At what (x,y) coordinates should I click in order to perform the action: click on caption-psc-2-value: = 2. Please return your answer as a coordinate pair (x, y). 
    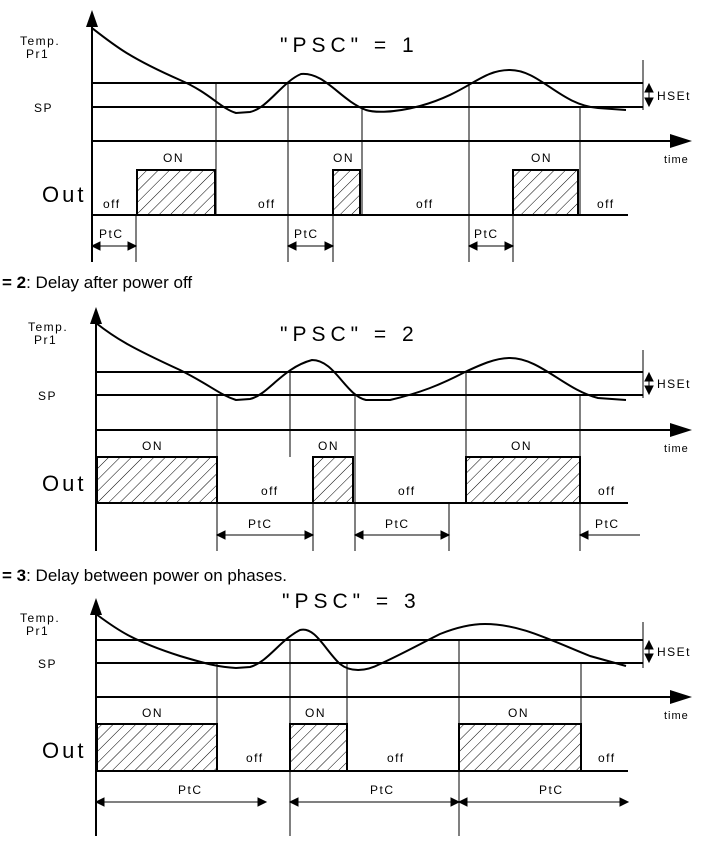
    Looking at the image, I should click on (14, 282).